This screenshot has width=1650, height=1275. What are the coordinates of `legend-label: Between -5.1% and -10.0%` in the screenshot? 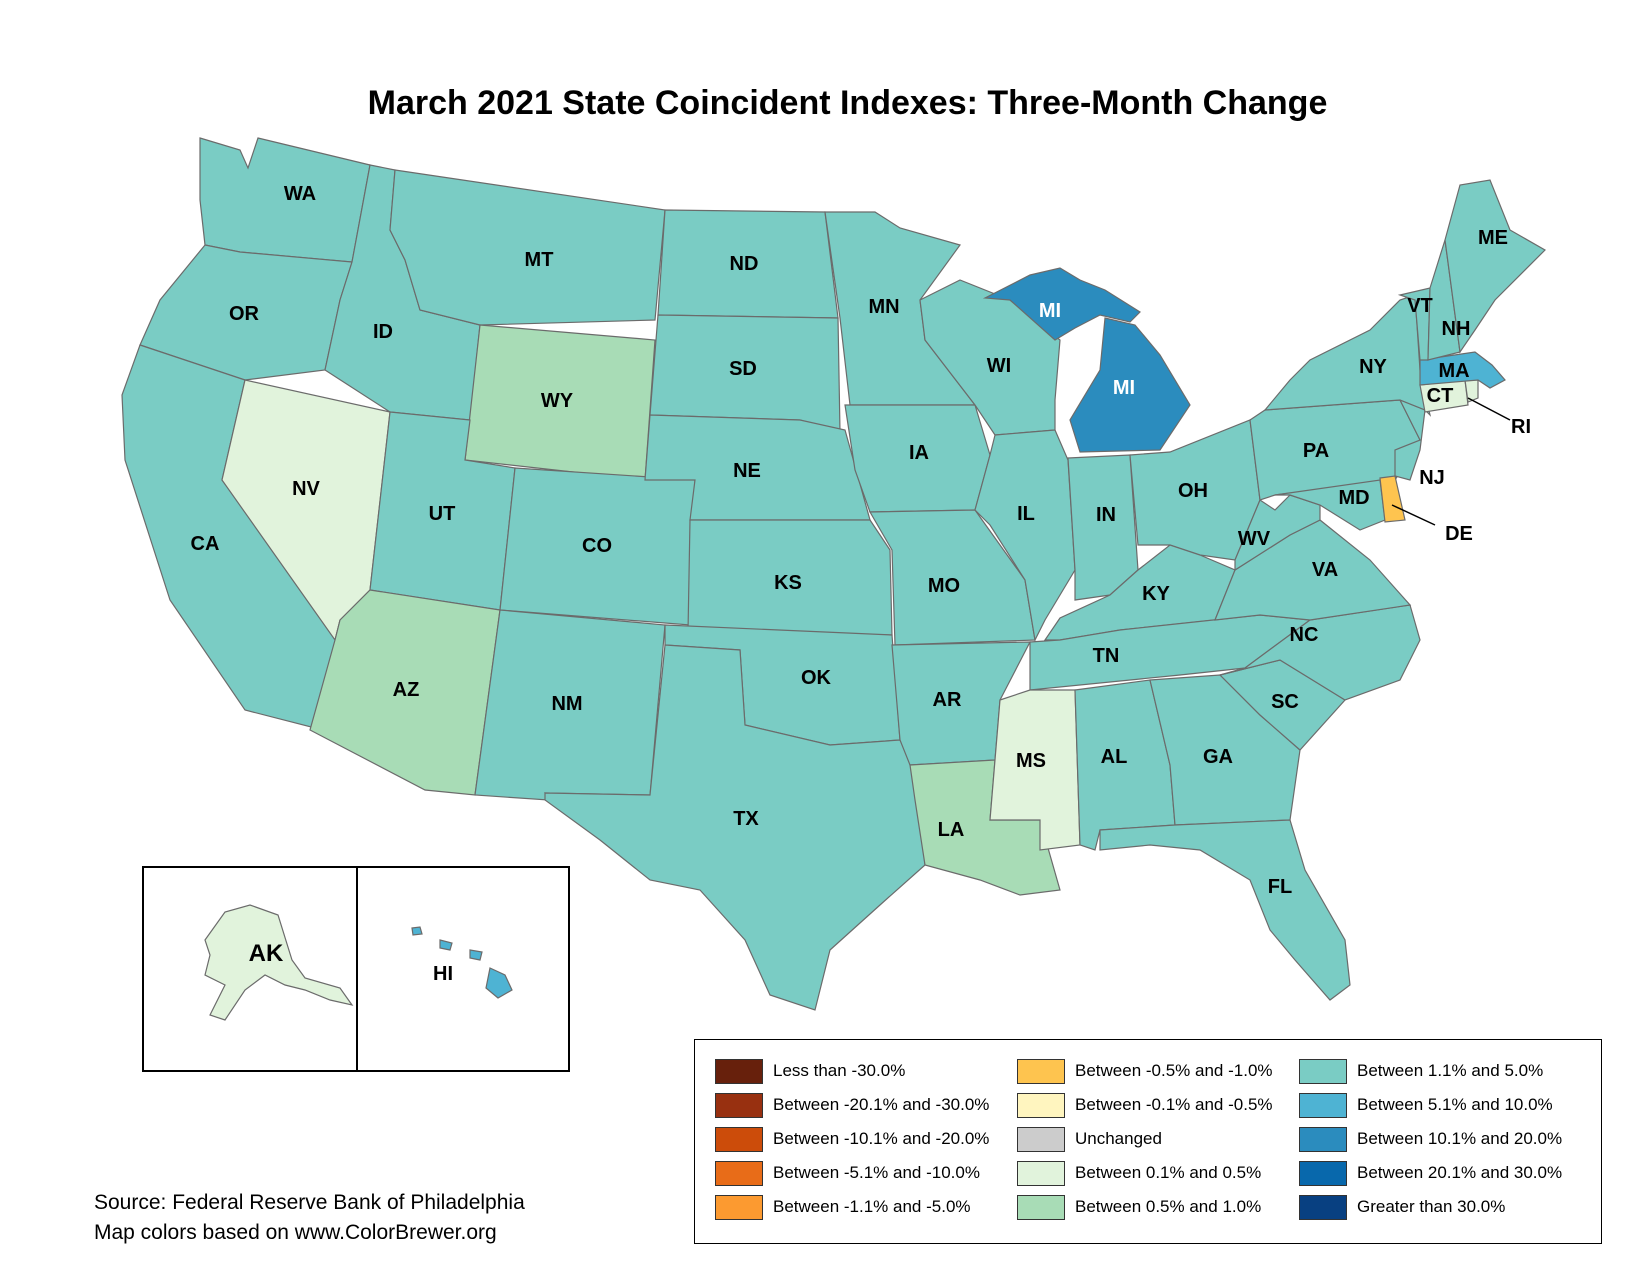 It's located at (876, 1172).